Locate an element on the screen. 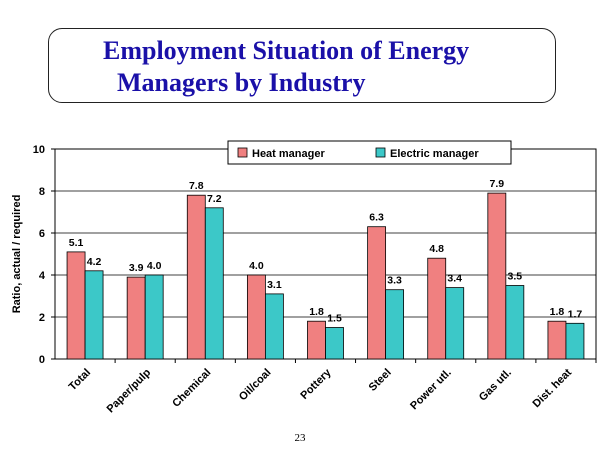 This screenshot has height=450, width=600. data-label: 3.9 is located at coordinates (136, 268).